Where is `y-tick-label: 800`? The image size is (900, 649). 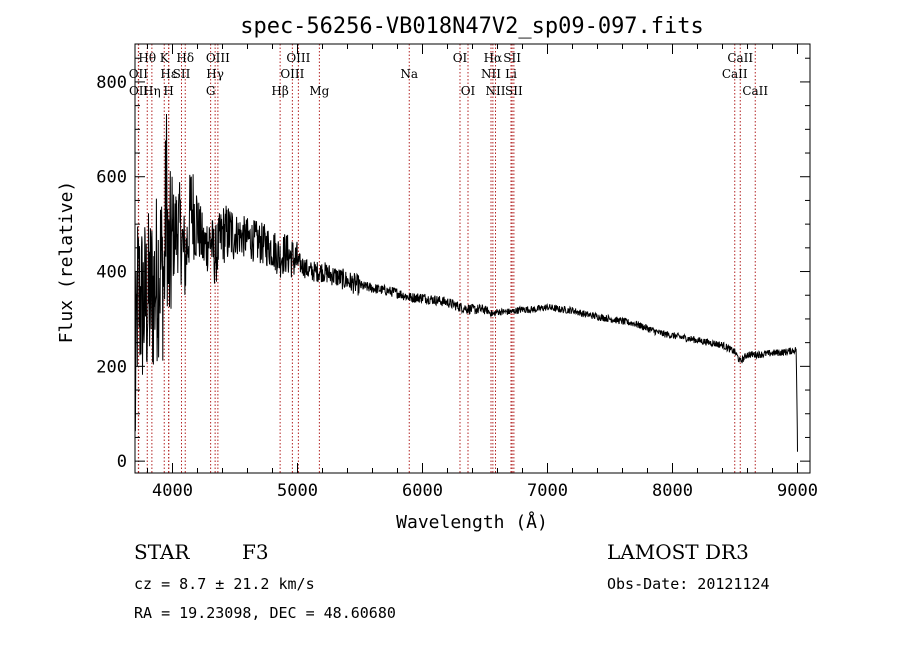 y-tick-label: 800 is located at coordinates (111, 83).